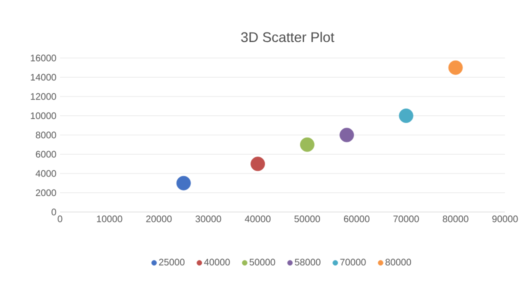 This screenshot has width=525, height=287. Describe the element at coordinates (307, 262) in the screenshot. I see `legend-label: 58000` at that location.